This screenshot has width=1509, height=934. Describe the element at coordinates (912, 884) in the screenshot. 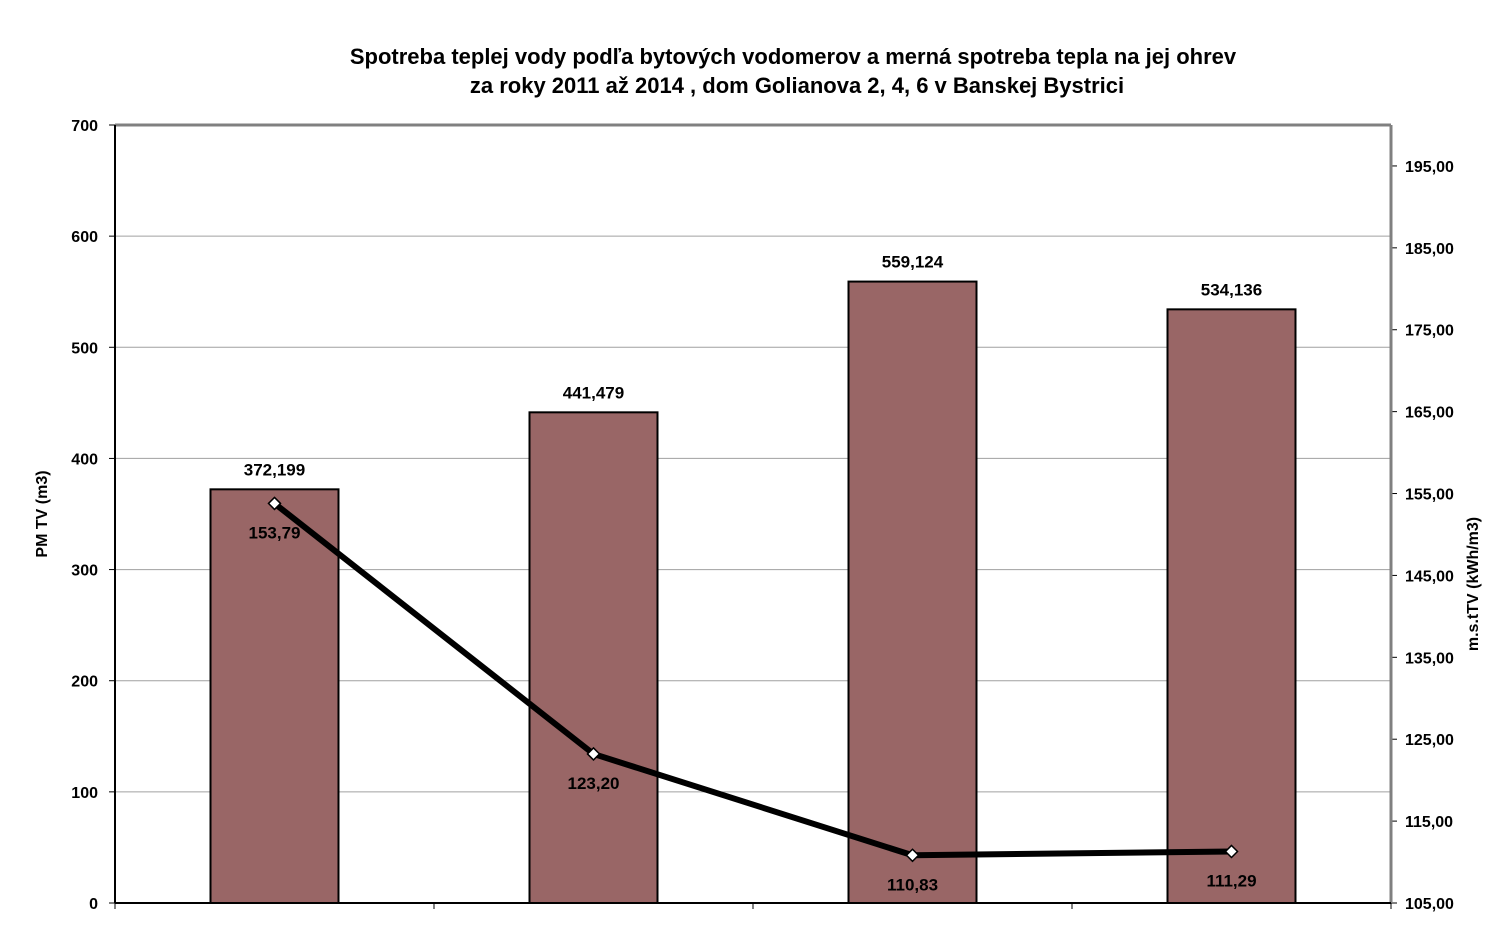

I see `line-data-label: 110,83` at that location.